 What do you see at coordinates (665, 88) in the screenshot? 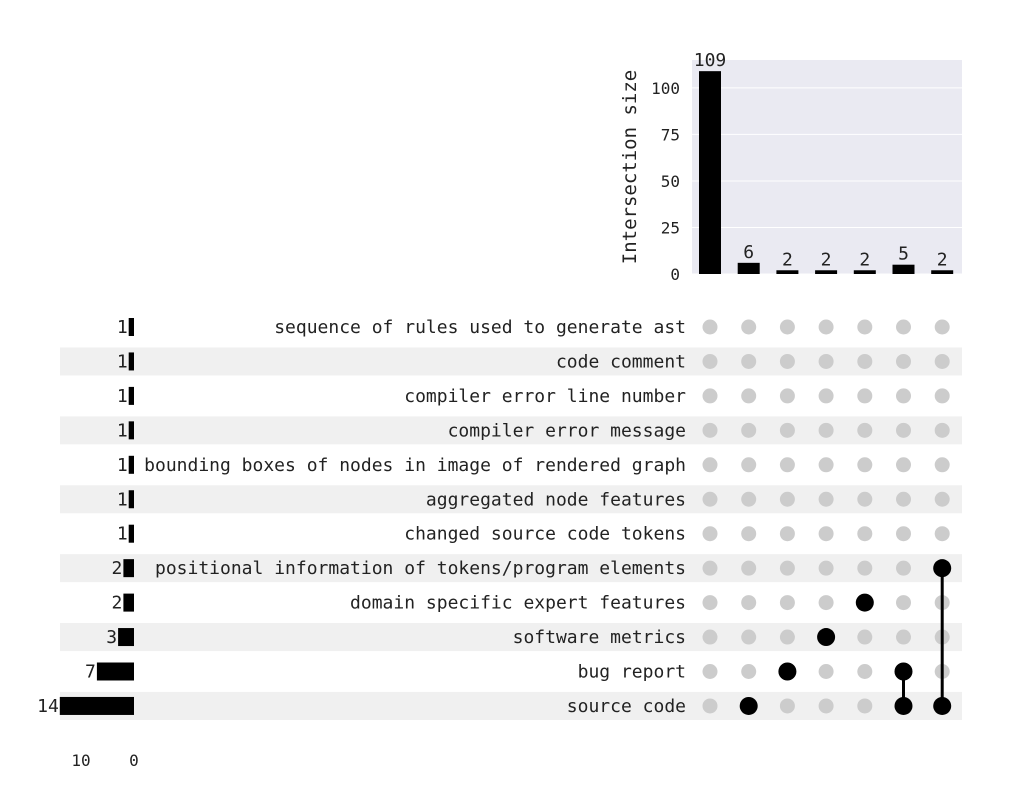
I see `y-tick-label: 100` at bounding box center [665, 88].